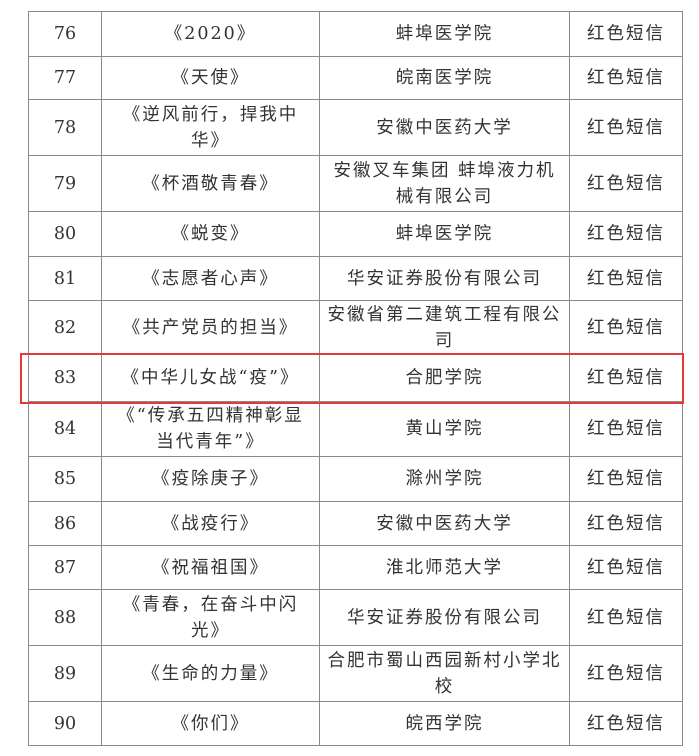 This screenshot has height=756, width=699. I want to click on table-row: 81 《志愿者心声》 华安证券股份有限公司 红色短信, so click(355, 278).